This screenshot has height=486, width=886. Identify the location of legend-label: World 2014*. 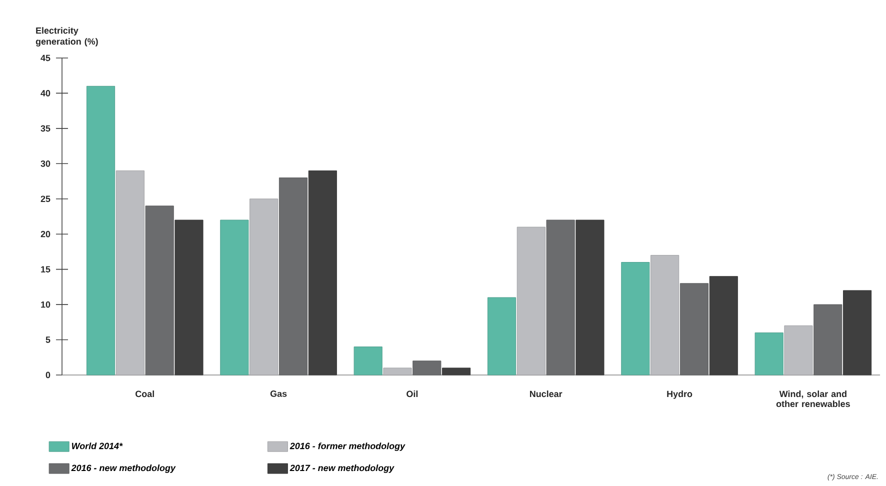
(97, 446).